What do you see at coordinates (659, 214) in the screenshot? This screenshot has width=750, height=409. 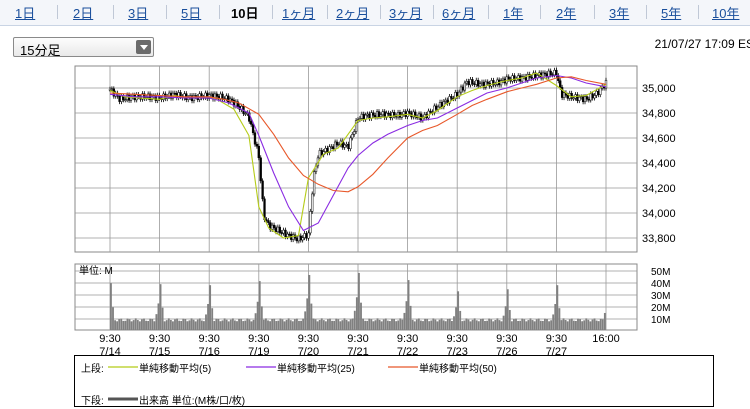 I see `price-y-tick-label: 34,000` at bounding box center [659, 214].